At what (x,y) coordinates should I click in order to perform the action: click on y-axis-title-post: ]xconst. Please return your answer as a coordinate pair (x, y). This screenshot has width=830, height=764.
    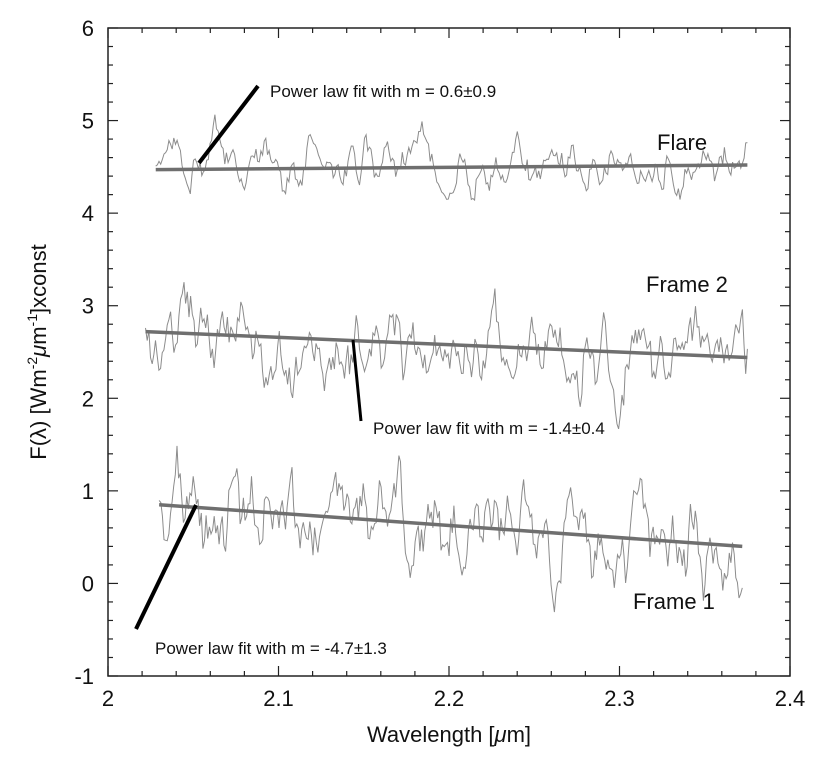
    Looking at the image, I should click on (38, 279).